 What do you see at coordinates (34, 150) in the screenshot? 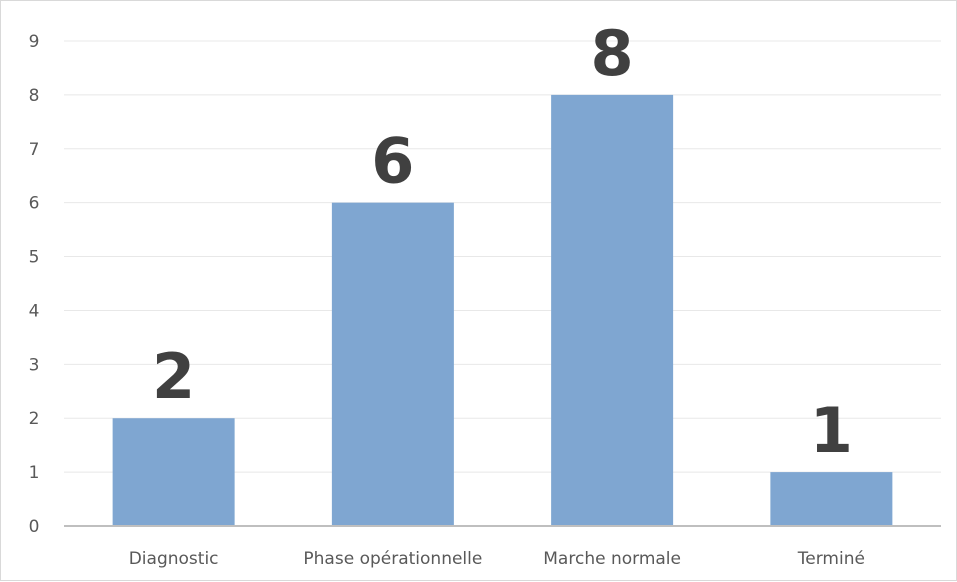
I see `y-tick-label: 7` at bounding box center [34, 150].